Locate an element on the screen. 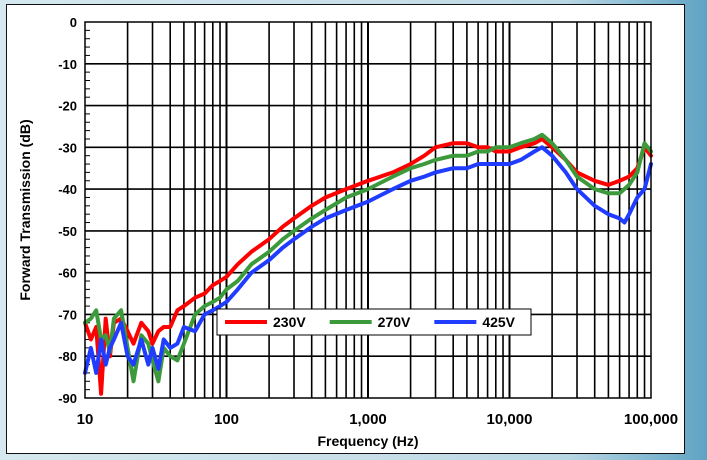 This screenshot has width=707, height=460. legend-box is located at coordinates (374, 322).